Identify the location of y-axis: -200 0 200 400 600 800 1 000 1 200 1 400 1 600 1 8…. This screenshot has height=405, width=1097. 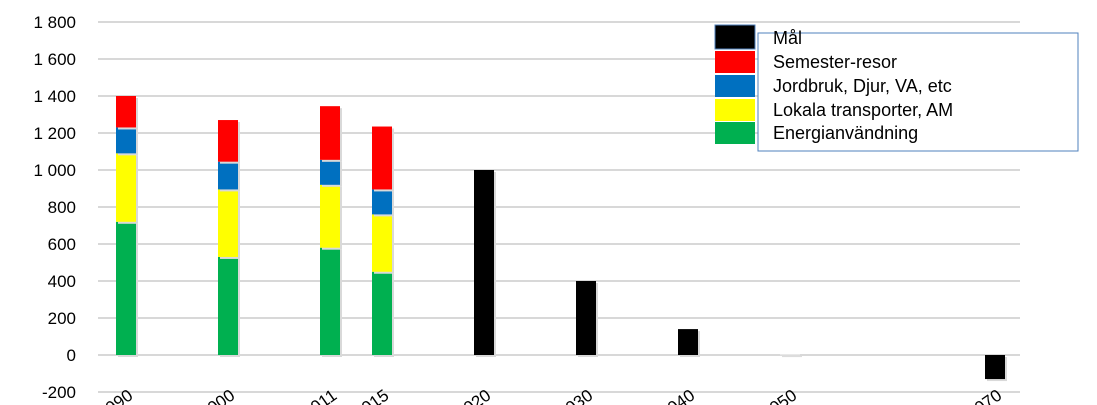
(54, 207).